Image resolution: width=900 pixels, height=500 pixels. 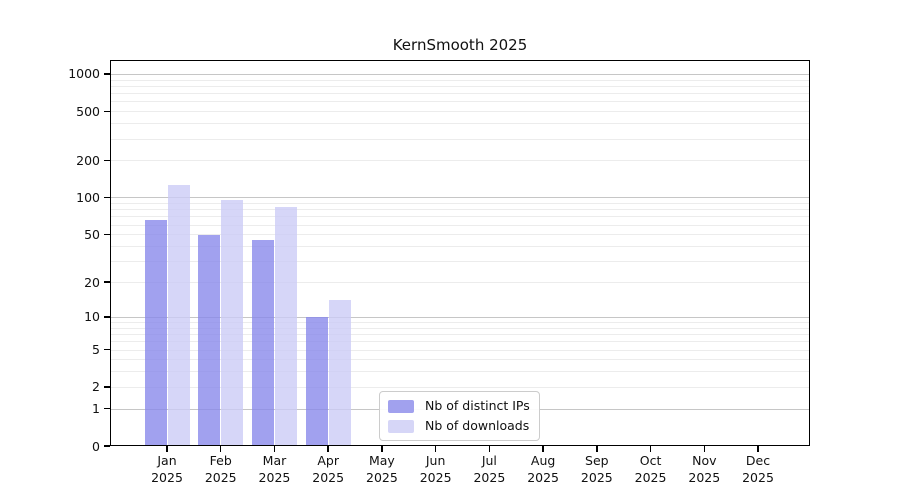 What do you see at coordinates (92, 317) in the screenshot?
I see `y-tick-label: 10` at bounding box center [92, 317].